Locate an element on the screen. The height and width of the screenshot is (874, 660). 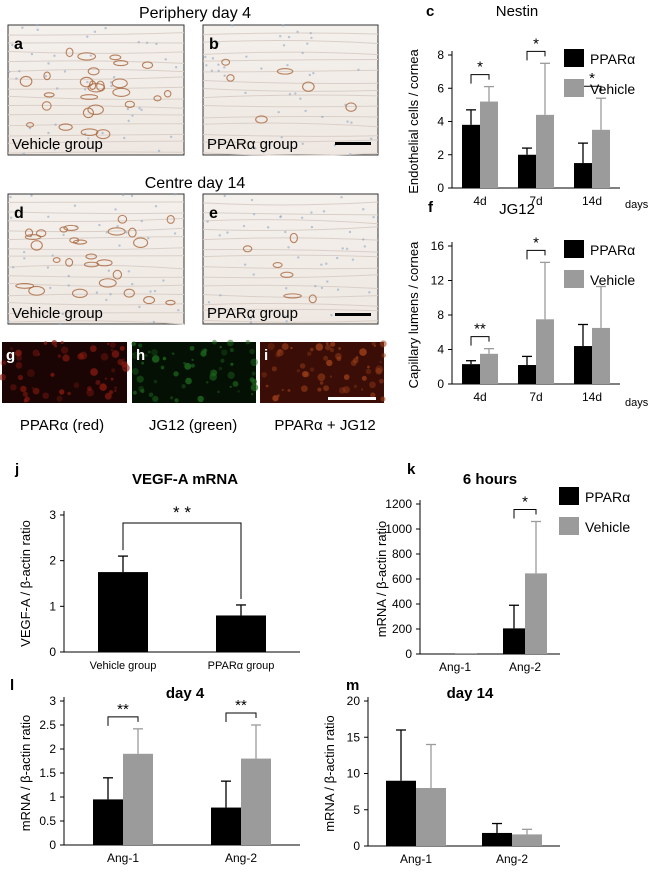
micrograph-caption: Vehicle group is located at coordinates (57, 313).